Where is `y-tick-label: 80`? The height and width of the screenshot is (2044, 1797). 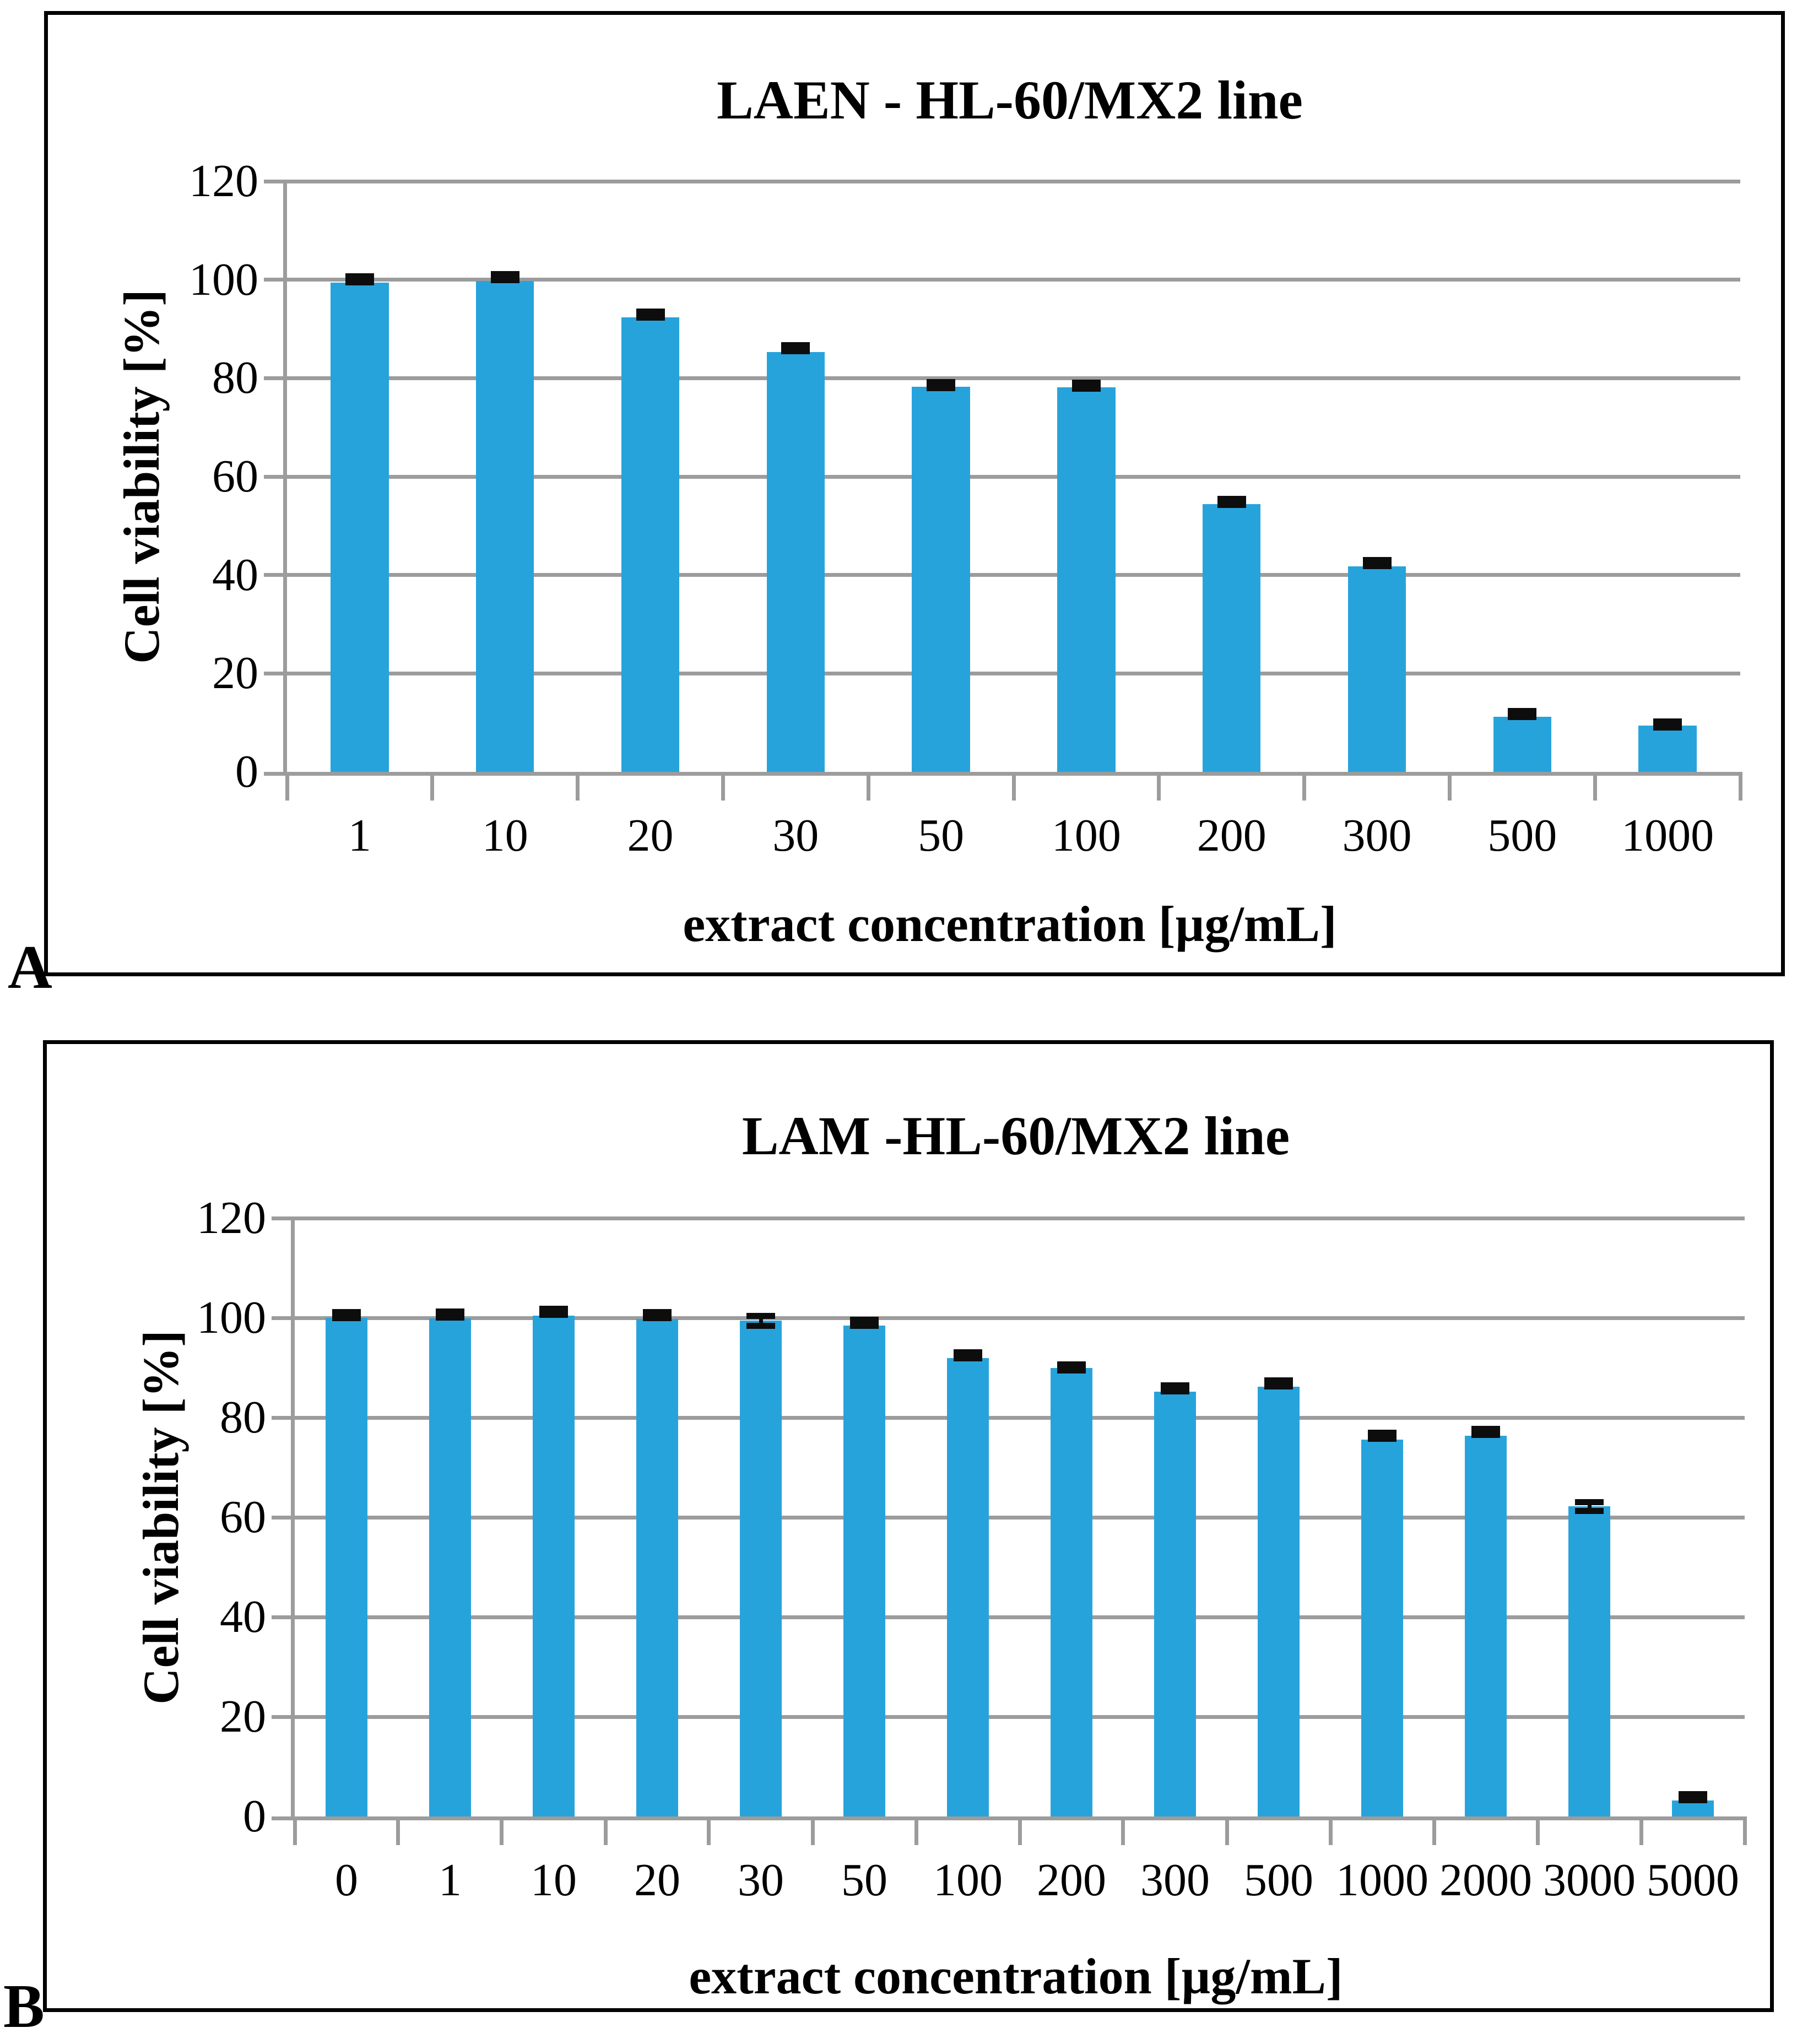 y-tick-label: 80 is located at coordinates (243, 1417).